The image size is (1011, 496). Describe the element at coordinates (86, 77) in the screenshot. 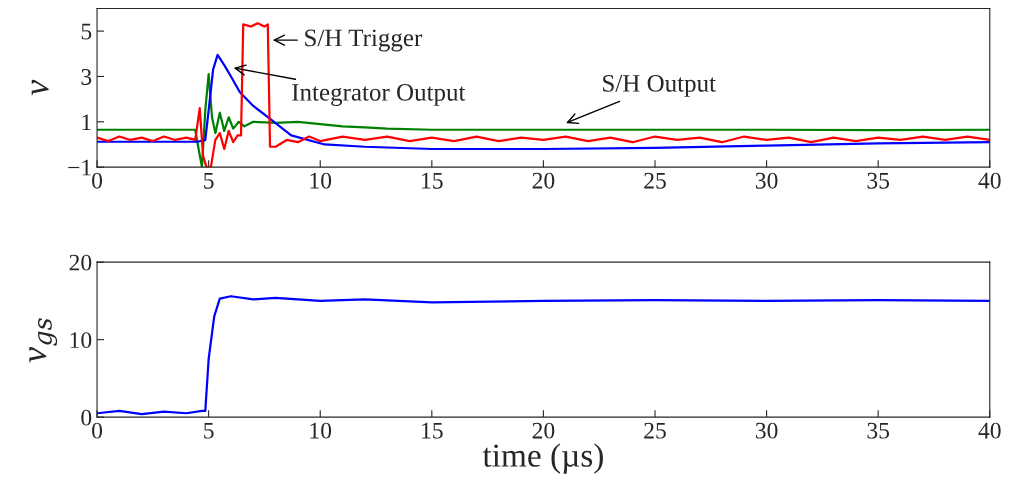

I see `y-tick-label: 3` at that location.